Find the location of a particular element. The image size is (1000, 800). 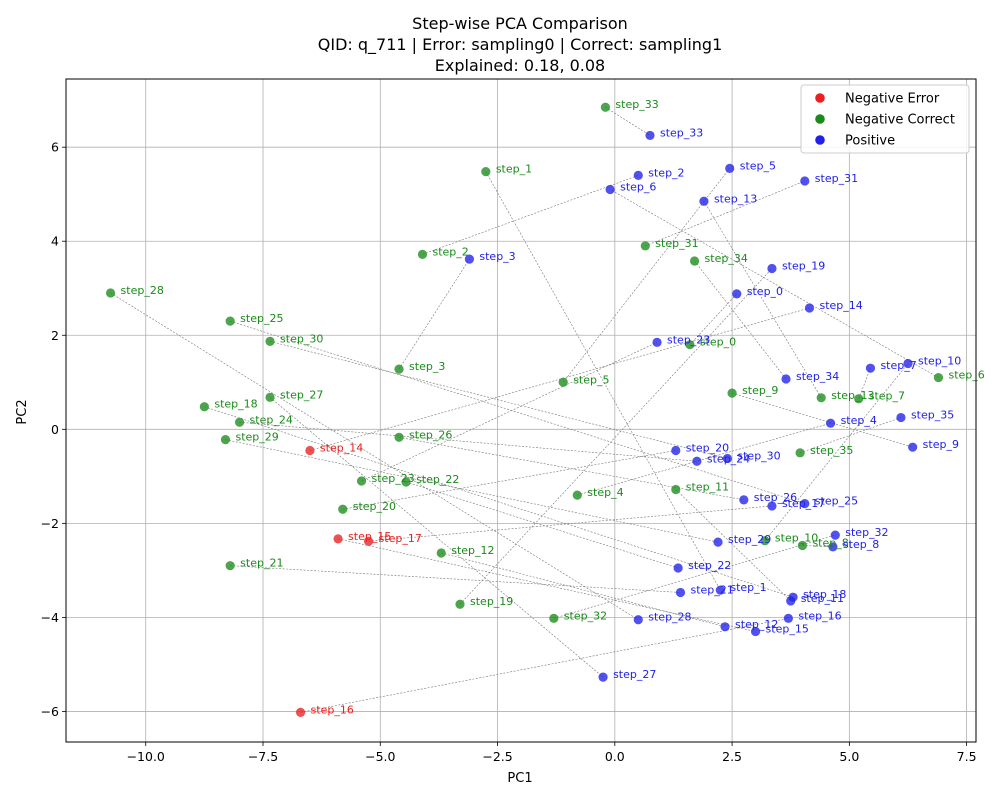

correct-label-step_18: step_18 is located at coordinates (235, 404).